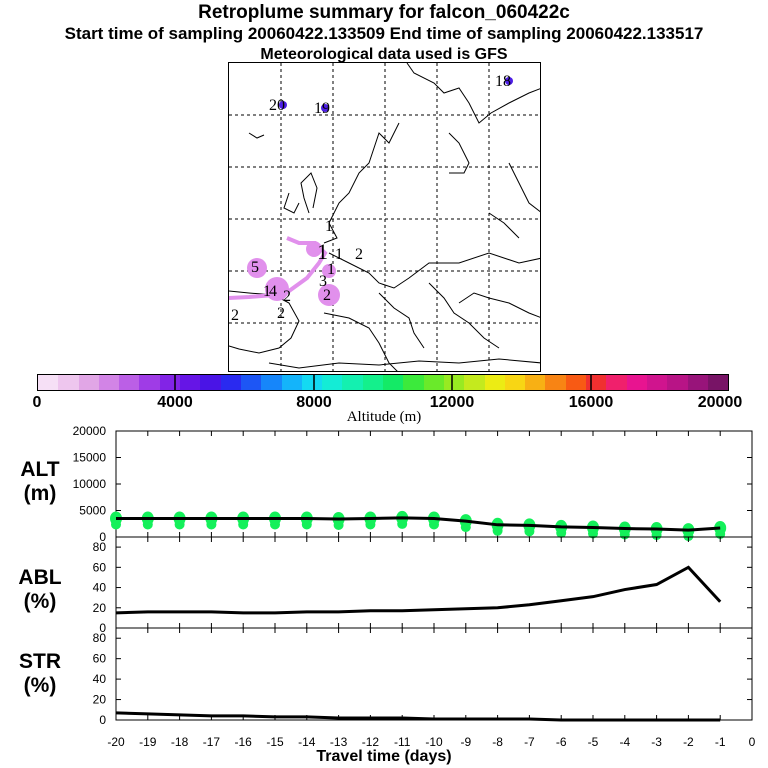  I want to click on colorbar-tick: 12000, so click(452, 402).